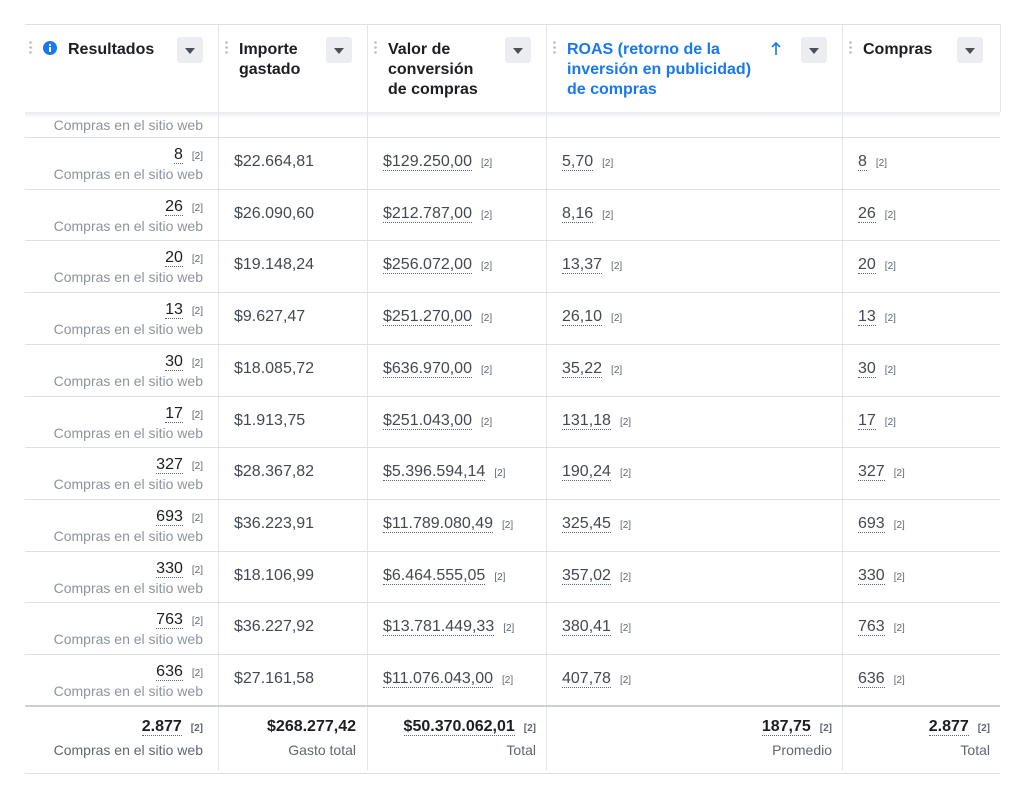 This screenshot has height=799, width=1026. I want to click on spent-cell: $36.227,92, so click(274, 627).